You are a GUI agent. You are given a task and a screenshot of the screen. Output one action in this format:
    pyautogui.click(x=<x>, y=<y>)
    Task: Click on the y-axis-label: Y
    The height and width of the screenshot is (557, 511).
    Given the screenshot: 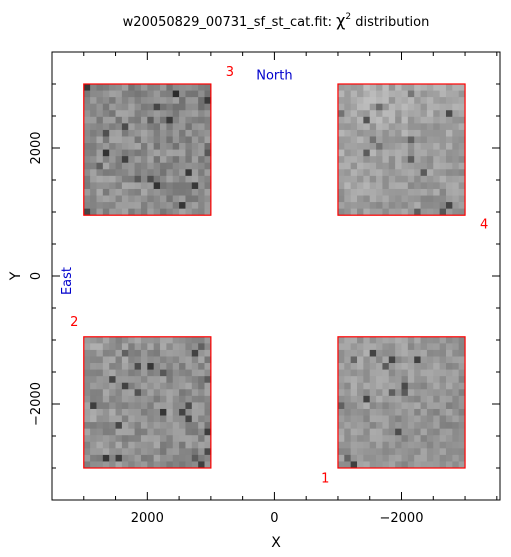 What is the action you would take?
    pyautogui.click(x=16, y=276)
    